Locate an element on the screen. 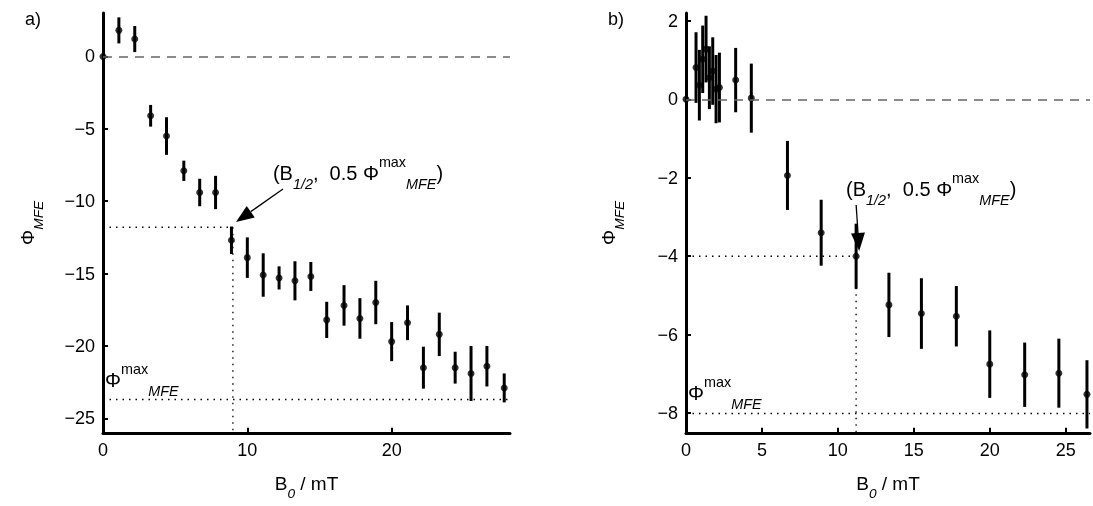  y-tick-label: −5 is located at coordinates (84, 128).